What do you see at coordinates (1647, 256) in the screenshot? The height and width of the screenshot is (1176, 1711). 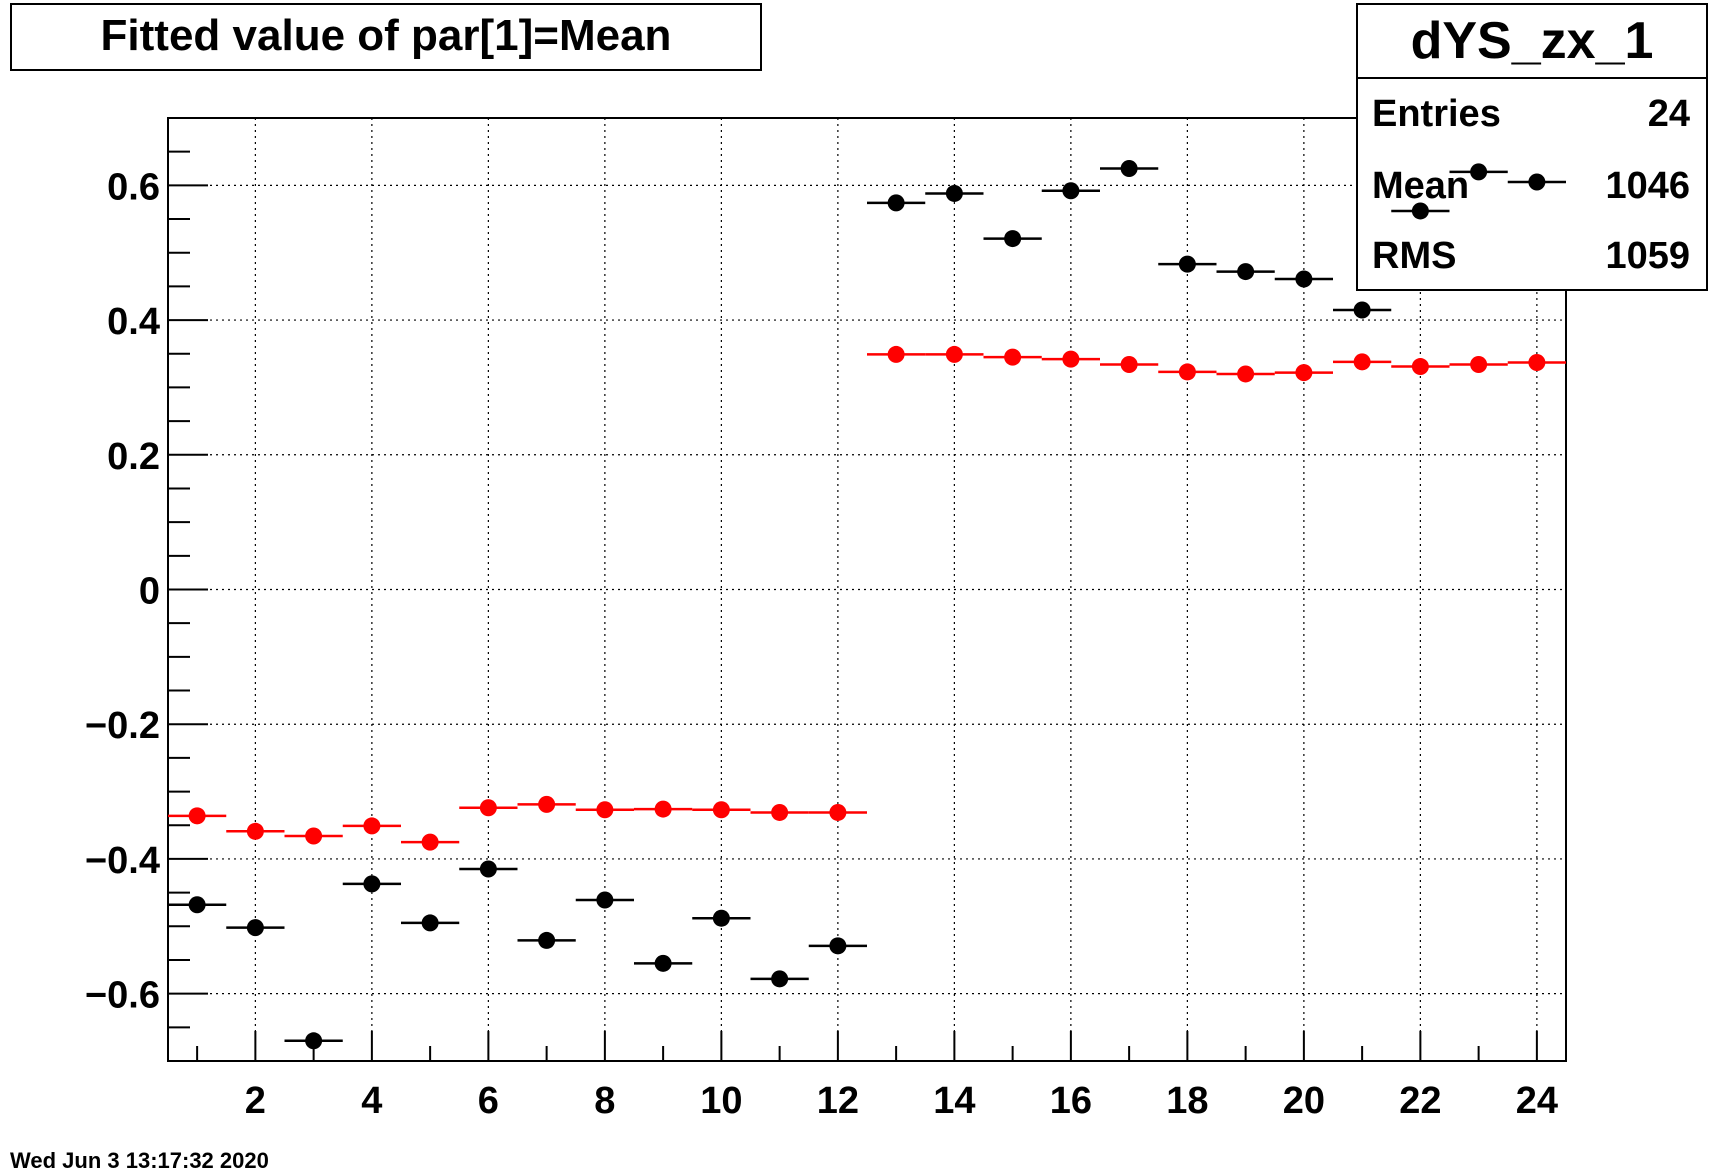 I see `stats-rms-value: 1059` at bounding box center [1647, 256].